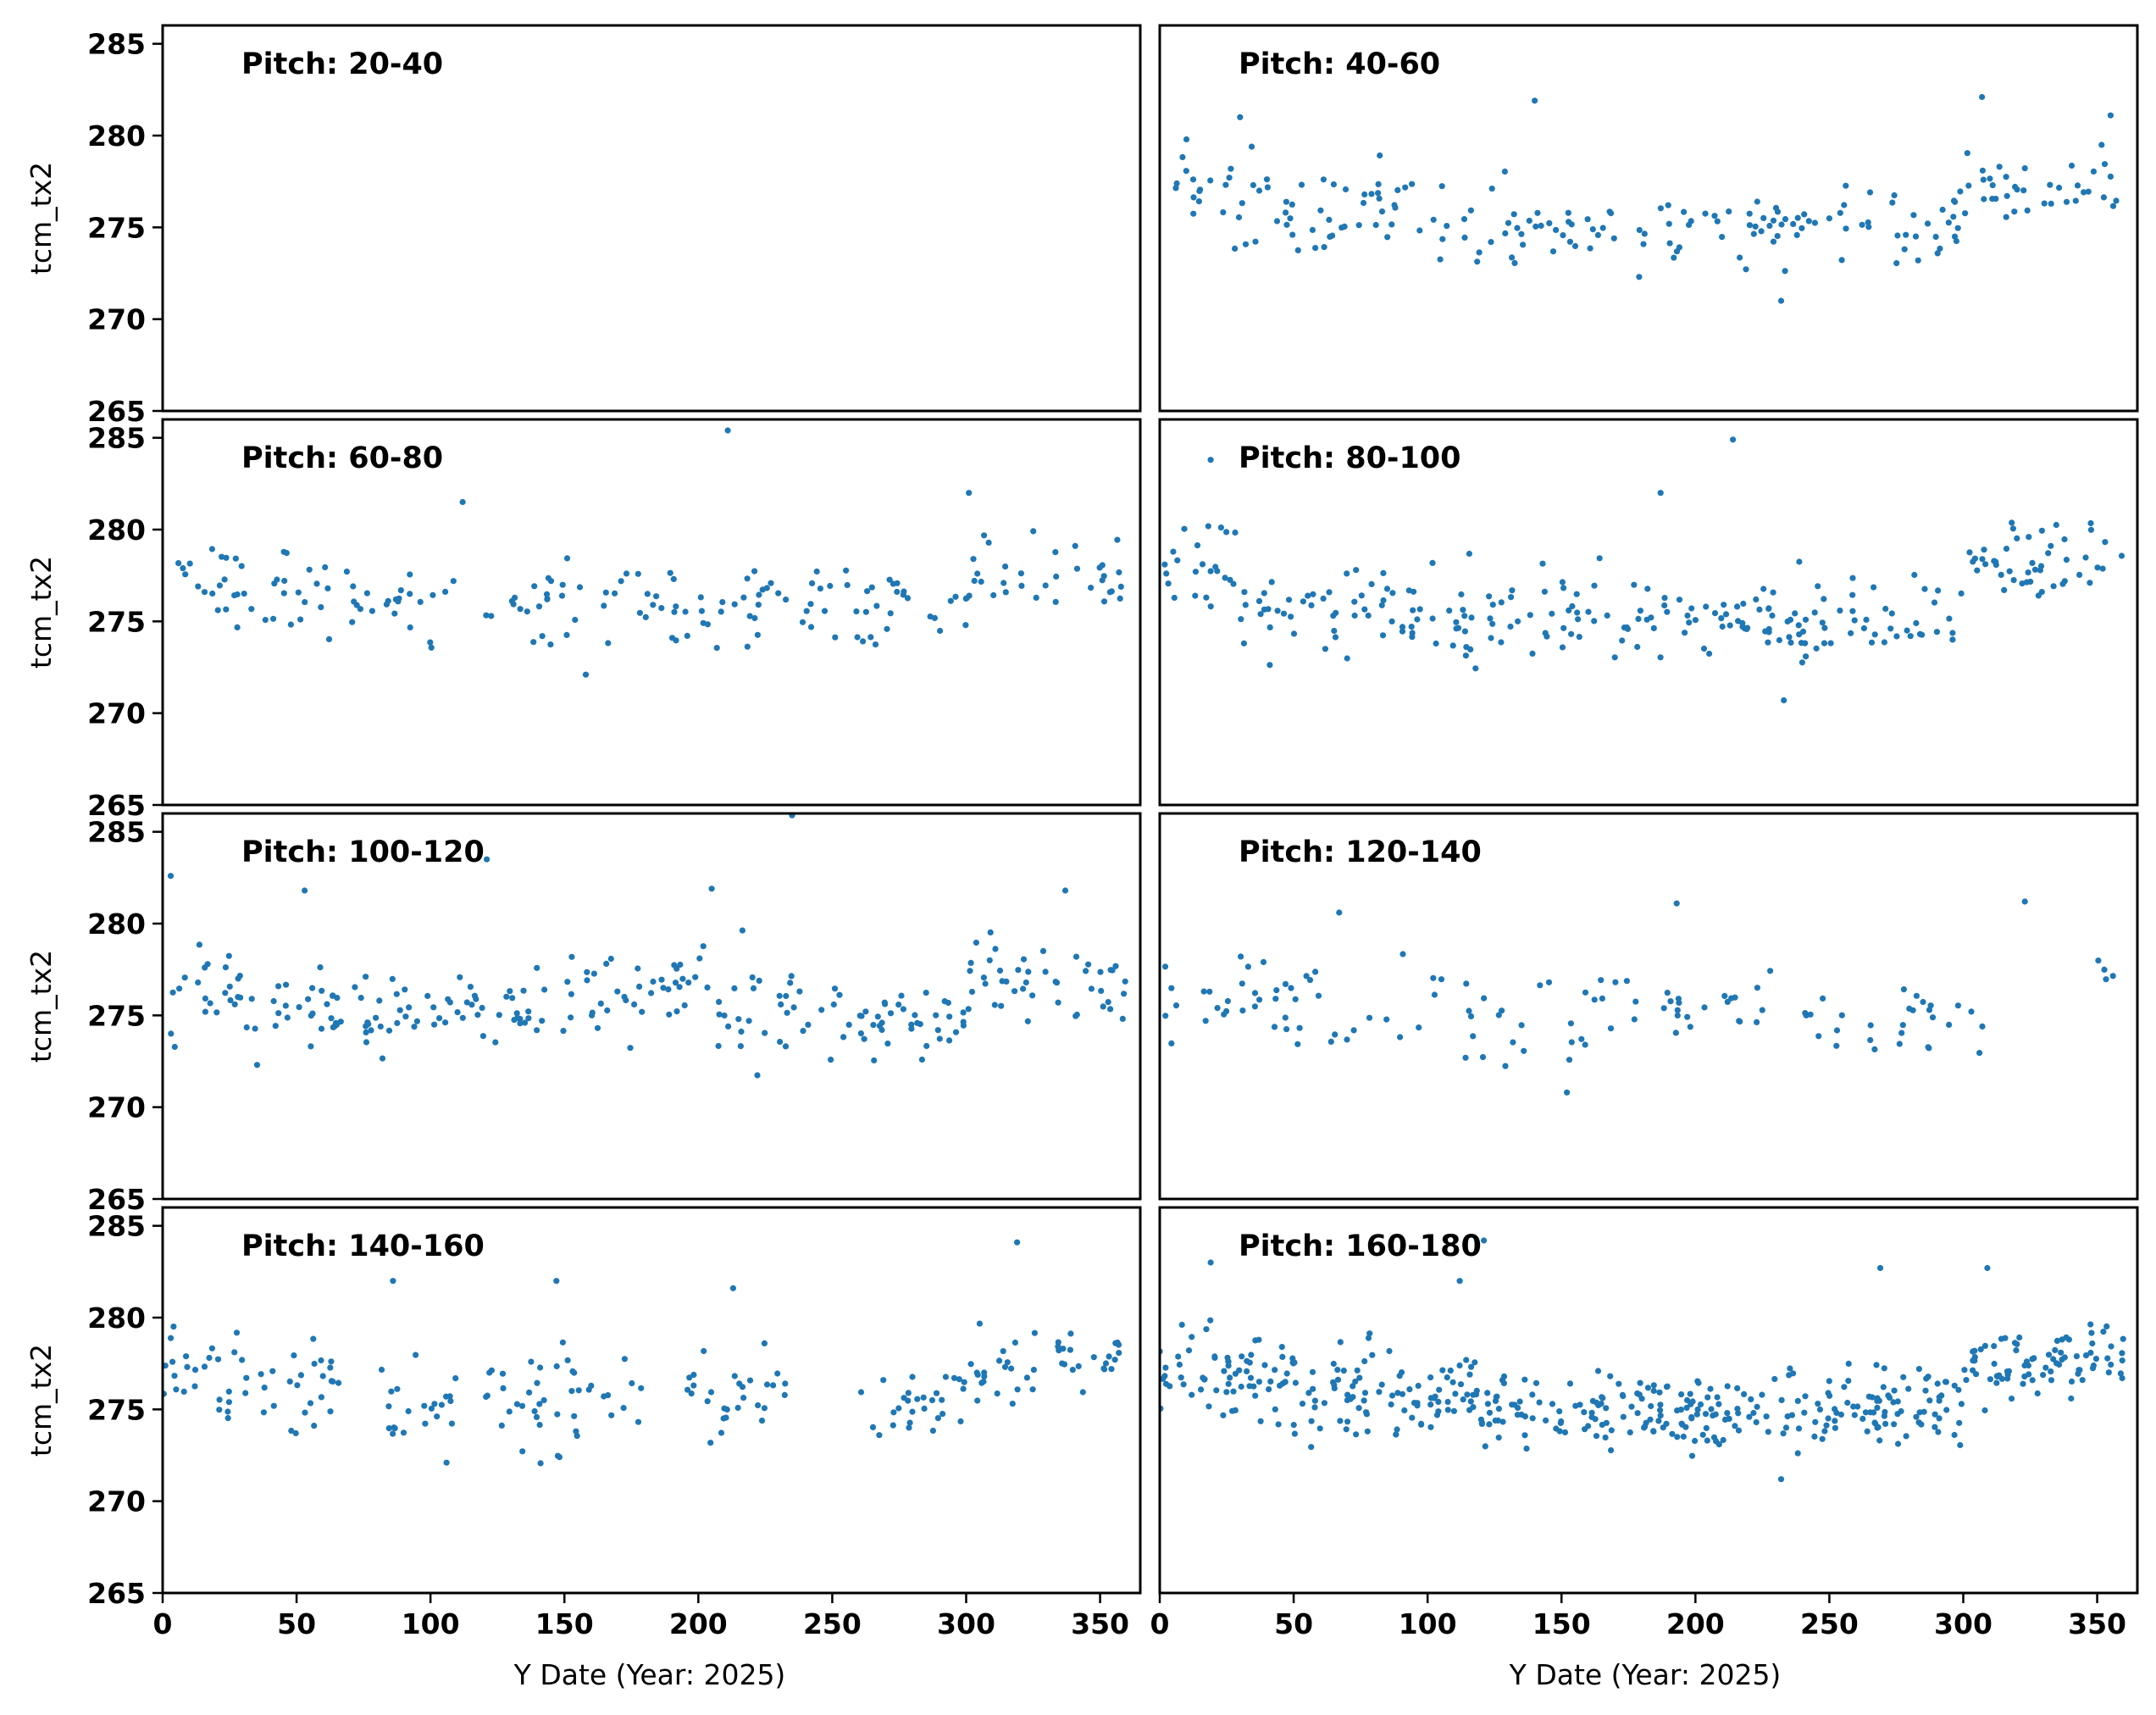 This screenshot has width=2156, height=1715. I want to click on x-tick-label: 200, so click(698, 1623).